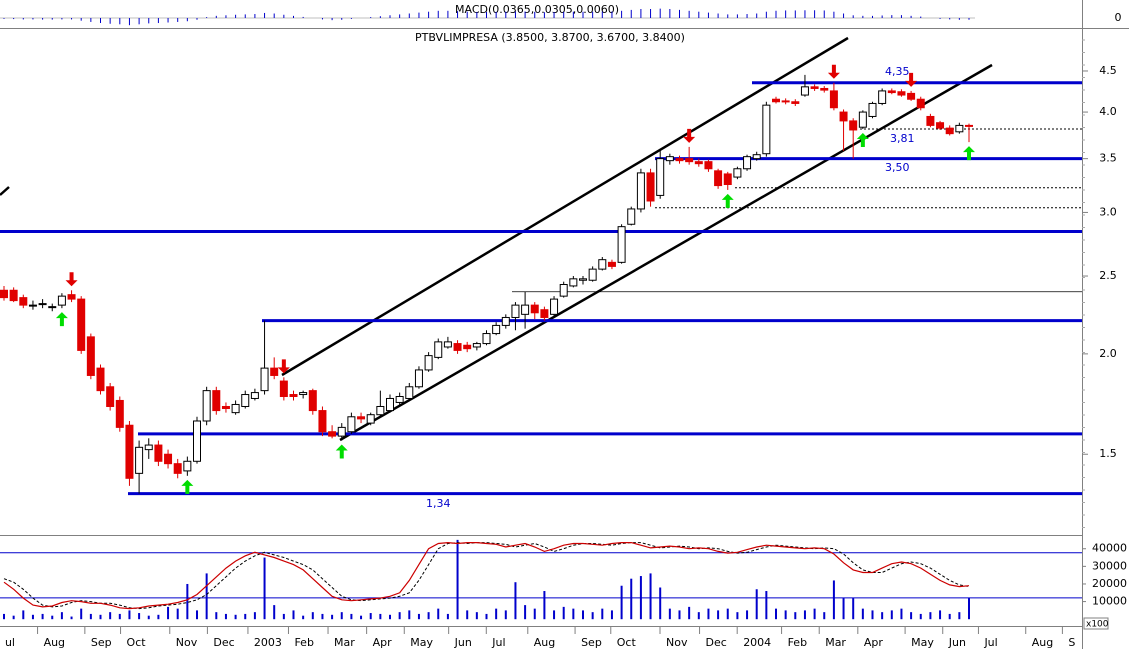 This screenshot has width=1129, height=649. Describe the element at coordinates (797, 642) in the screenshot. I see `x-tick-label: Feb` at that location.